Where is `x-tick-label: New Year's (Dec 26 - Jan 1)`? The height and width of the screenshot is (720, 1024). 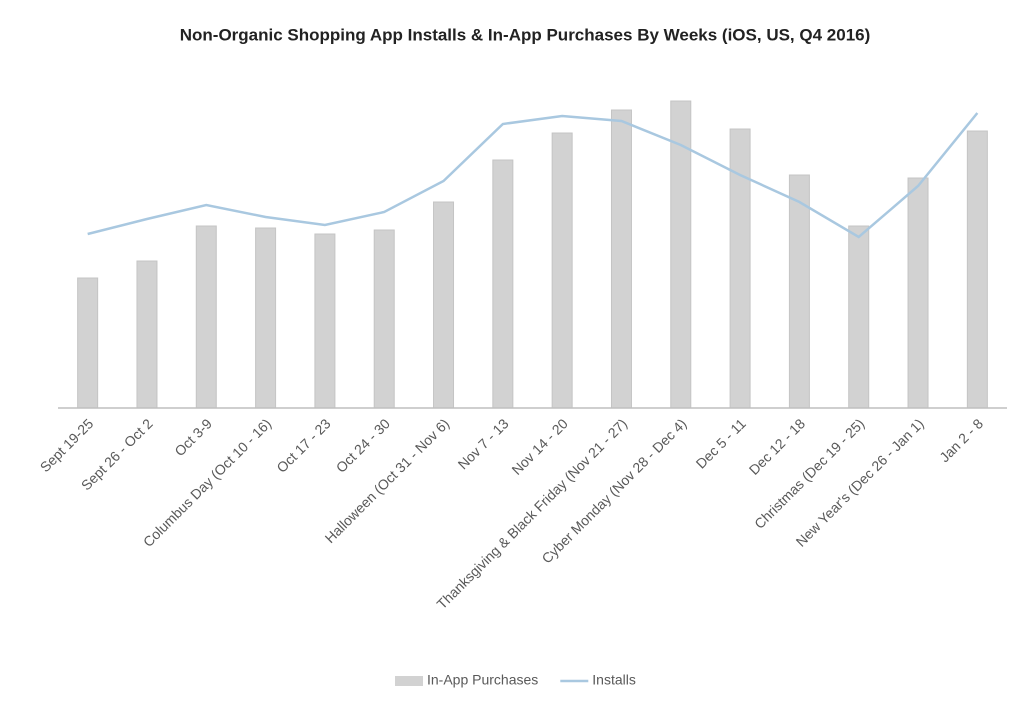 x-tick-label: New Year's (Dec 26 - Jan 1) is located at coordinates (860, 482).